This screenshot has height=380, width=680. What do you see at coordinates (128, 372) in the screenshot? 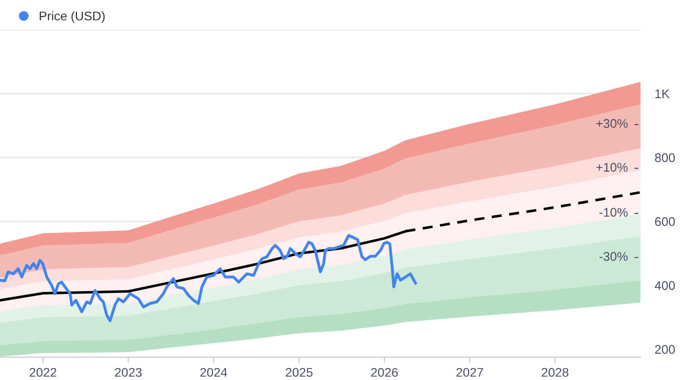
I see `x-tick-label: 2023` at bounding box center [128, 372].